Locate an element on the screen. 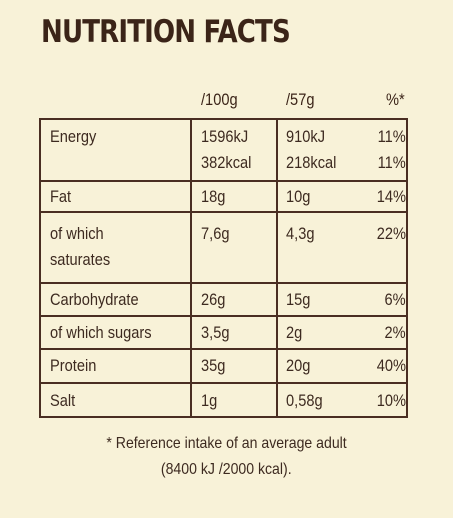 Image resolution: width=453 pixels, height=518 pixels. table-row-fat: Fat 18g 10g 14% is located at coordinates (223, 197).